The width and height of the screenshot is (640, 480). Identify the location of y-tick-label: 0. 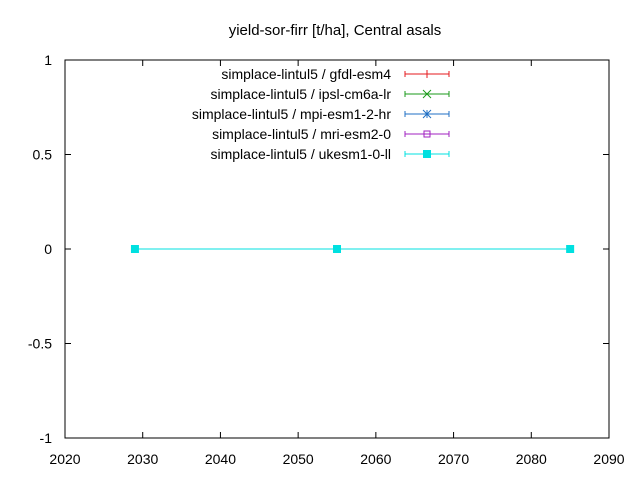
(48, 249).